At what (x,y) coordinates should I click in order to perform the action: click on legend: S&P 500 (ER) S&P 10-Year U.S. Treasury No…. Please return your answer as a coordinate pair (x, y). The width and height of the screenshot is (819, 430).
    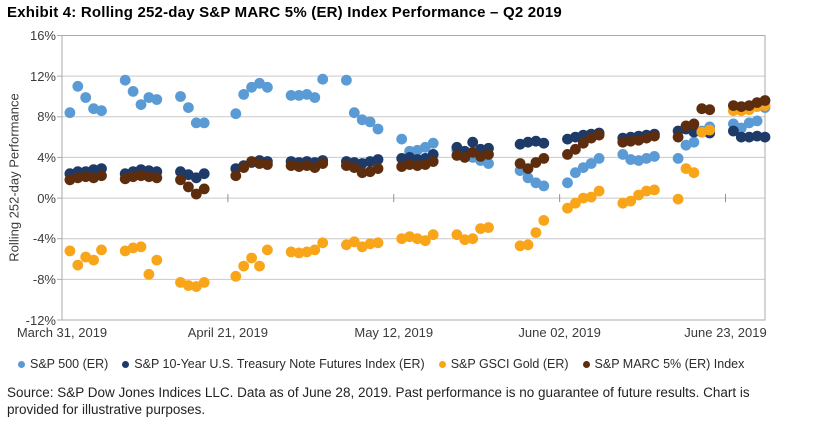
    Looking at the image, I should click on (415, 364).